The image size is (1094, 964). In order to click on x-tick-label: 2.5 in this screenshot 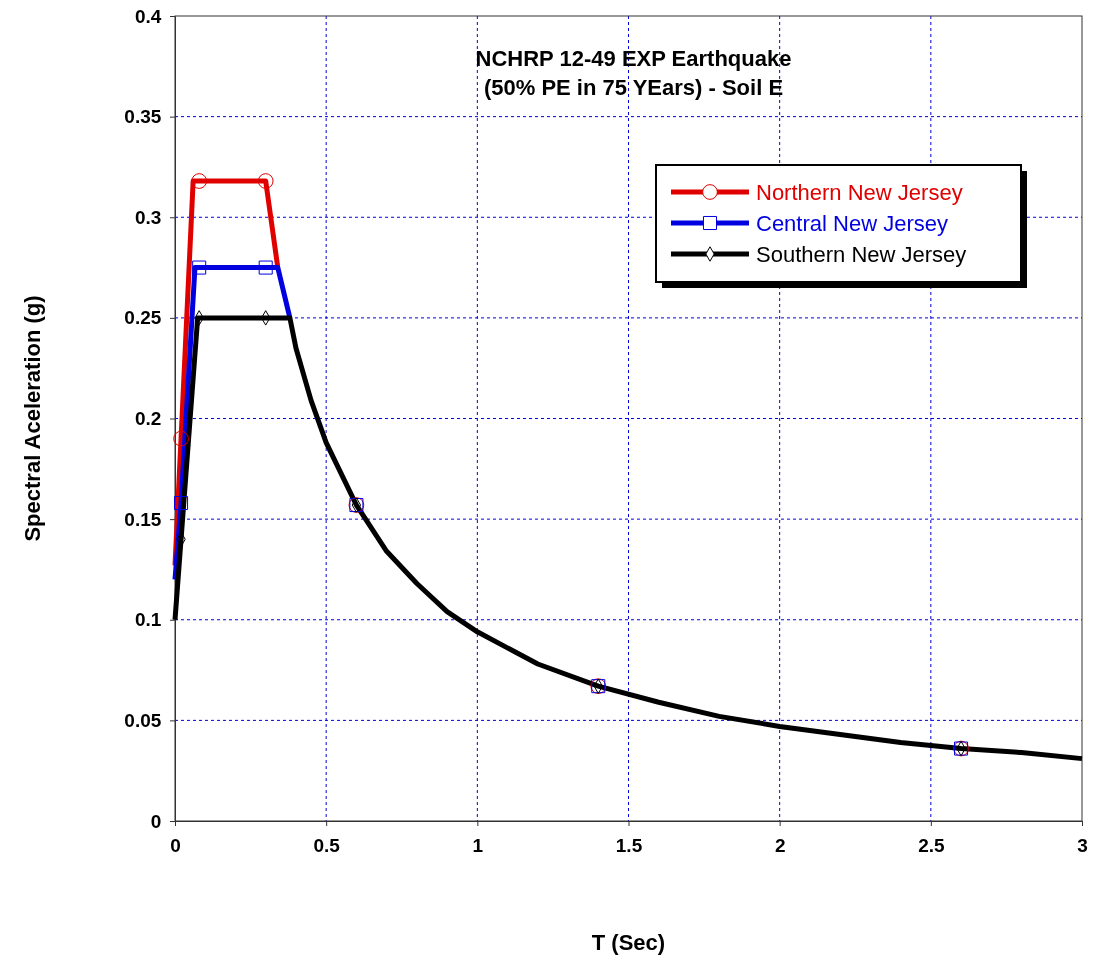, I will do `click(931, 845)`.